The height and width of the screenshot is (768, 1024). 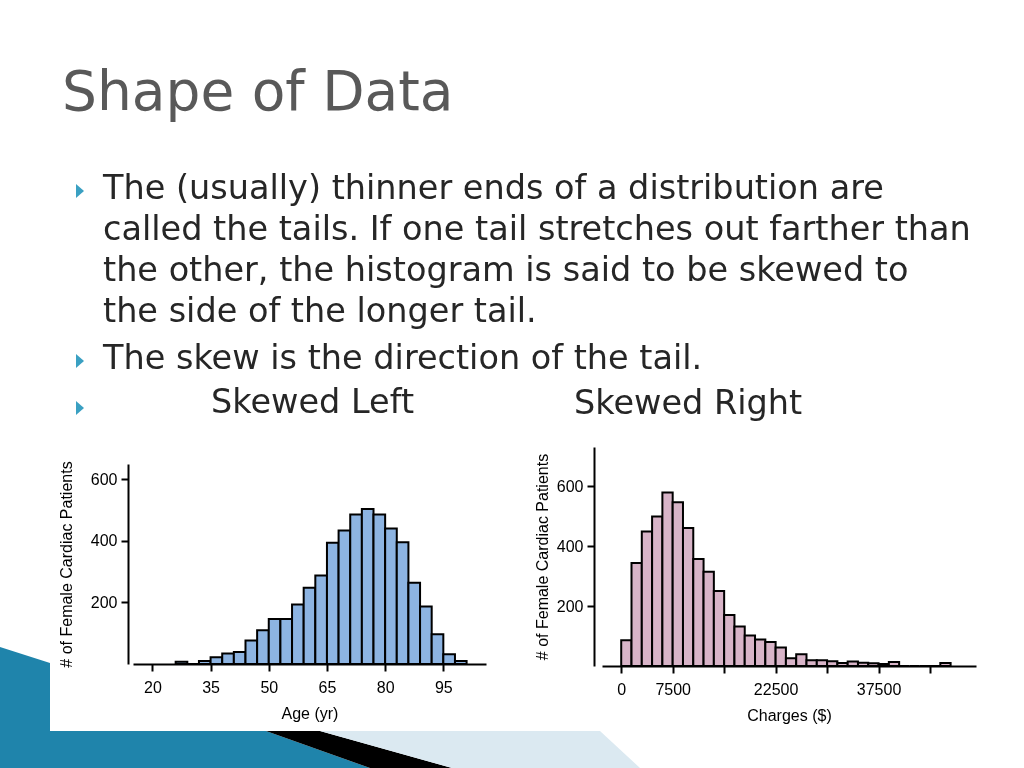 What do you see at coordinates (313, 402) in the screenshot?
I see `chart-title: Skewed Left` at bounding box center [313, 402].